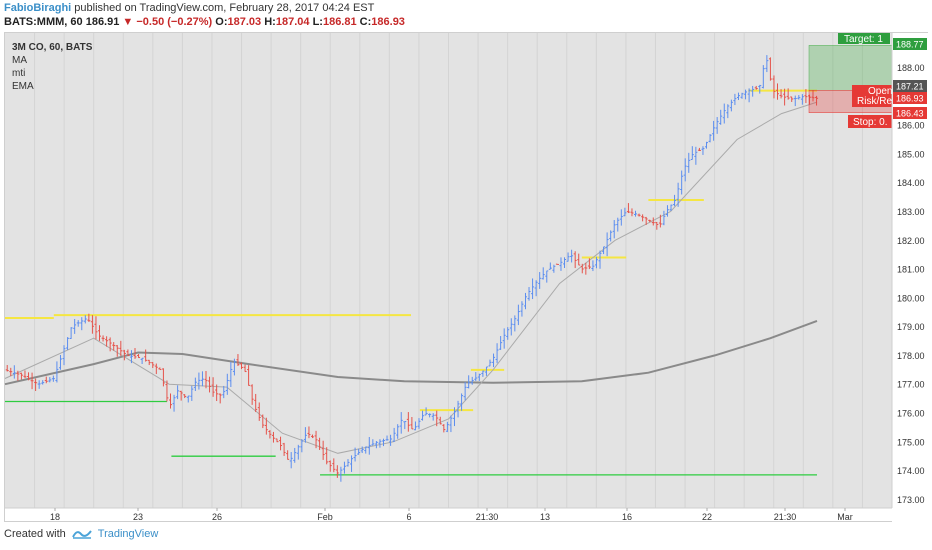 The width and height of the screenshot is (932, 550). I want to click on low-value: 186.81, so click(339, 22).